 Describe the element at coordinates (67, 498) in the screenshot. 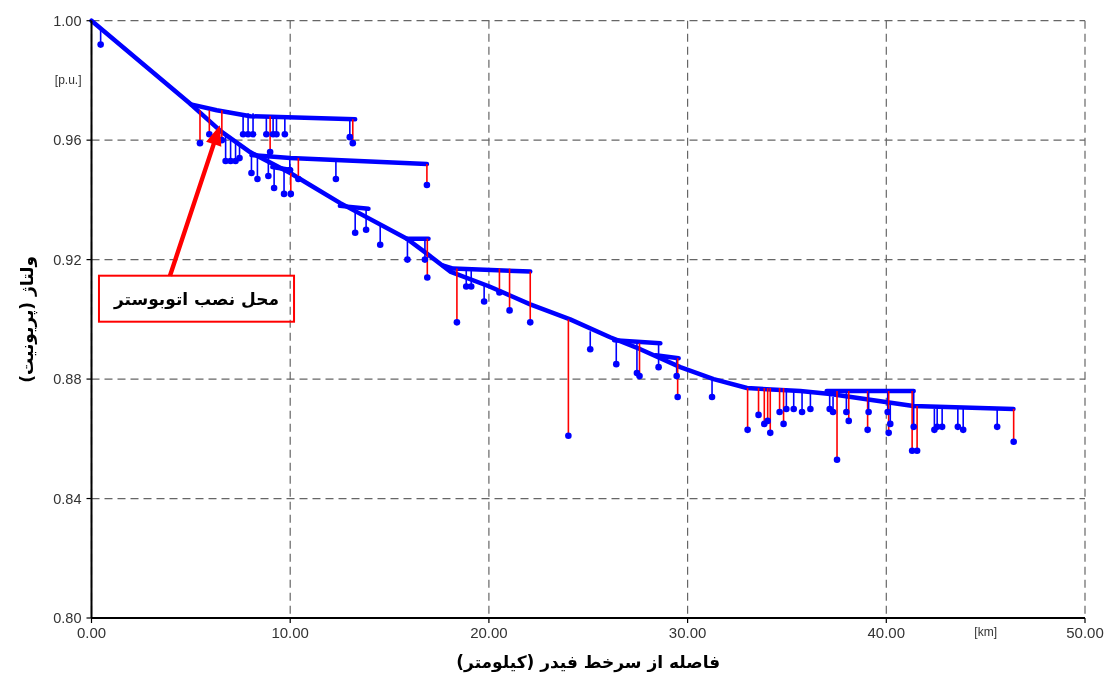

I see `y-tick-label: 0.84` at that location.